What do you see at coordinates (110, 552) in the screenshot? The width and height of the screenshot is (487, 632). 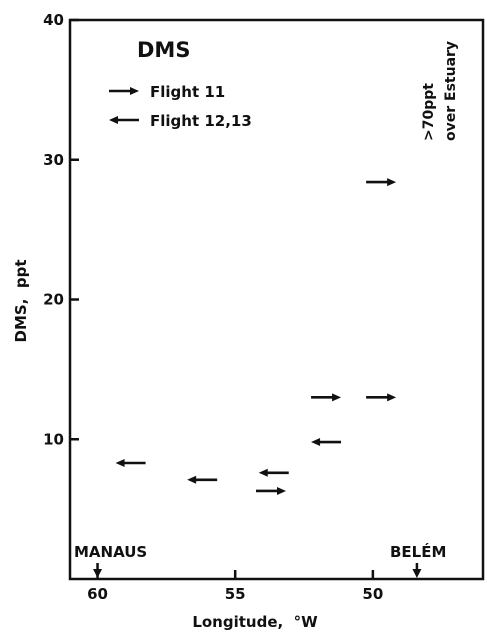 I see `manaus-label: MANAUS` at bounding box center [110, 552].